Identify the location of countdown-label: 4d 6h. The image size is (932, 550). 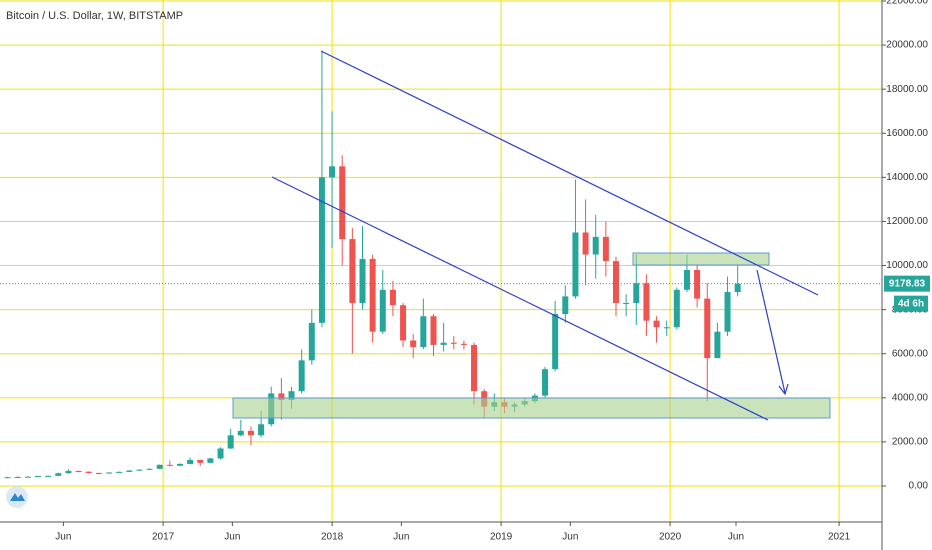
(911, 303).